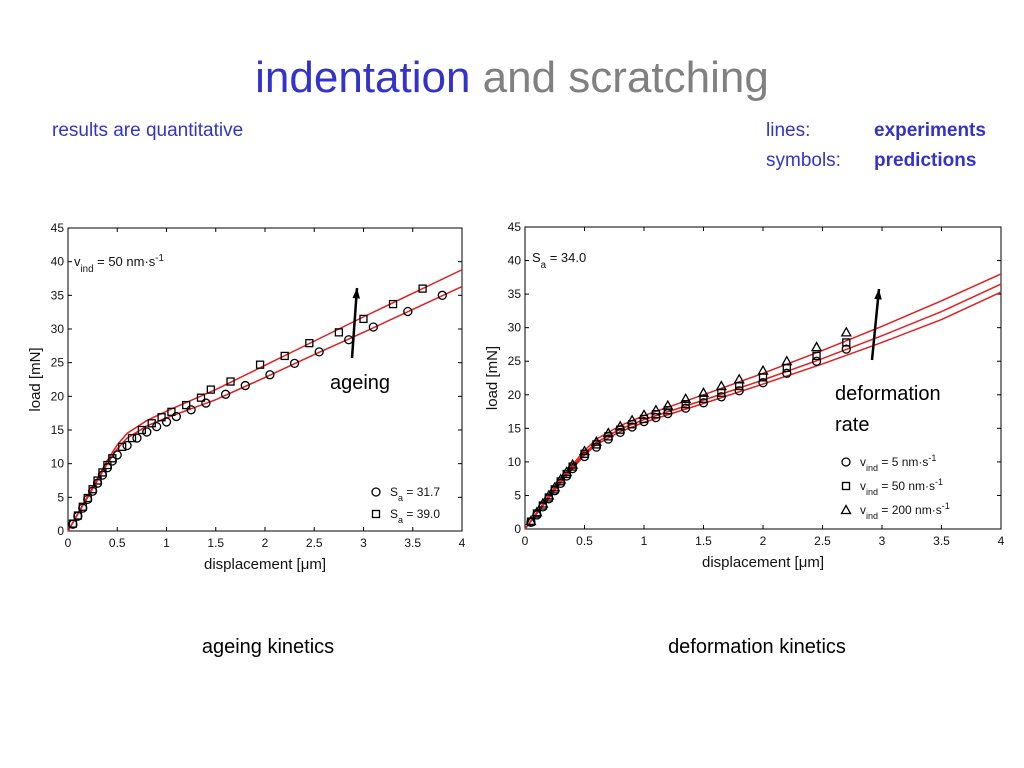 This screenshot has height=768, width=1024. What do you see at coordinates (925, 160) in the screenshot?
I see `key-meaning: predictions` at bounding box center [925, 160].